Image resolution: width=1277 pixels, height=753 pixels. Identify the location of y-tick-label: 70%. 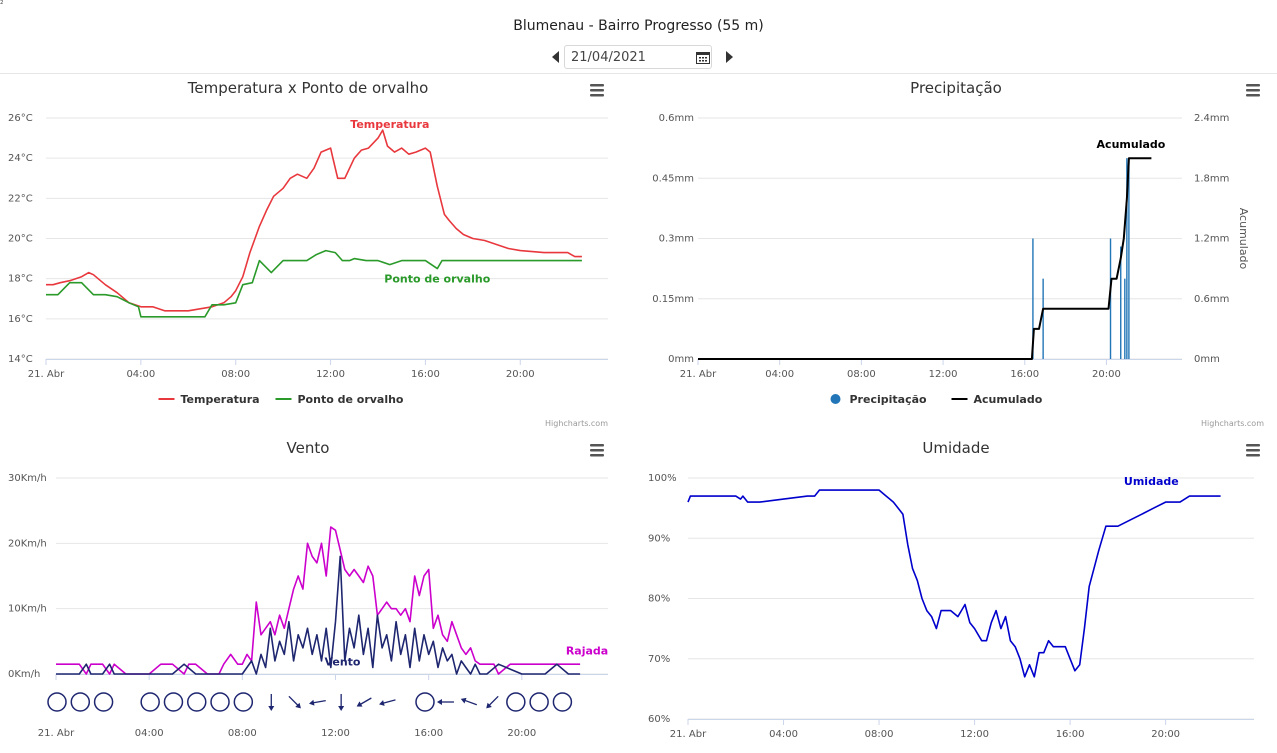
(659, 659).